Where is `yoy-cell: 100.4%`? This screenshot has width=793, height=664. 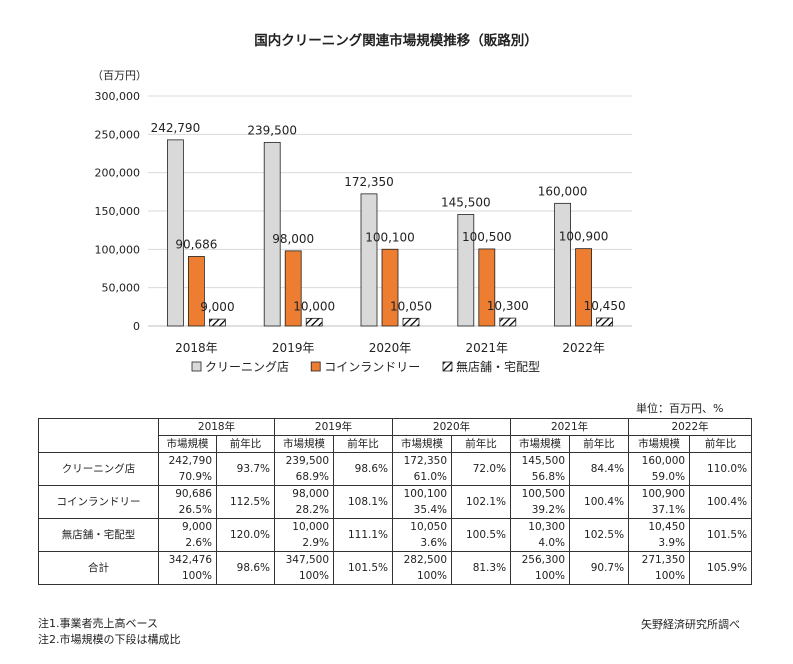 yoy-cell: 100.4% is located at coordinates (599, 502).